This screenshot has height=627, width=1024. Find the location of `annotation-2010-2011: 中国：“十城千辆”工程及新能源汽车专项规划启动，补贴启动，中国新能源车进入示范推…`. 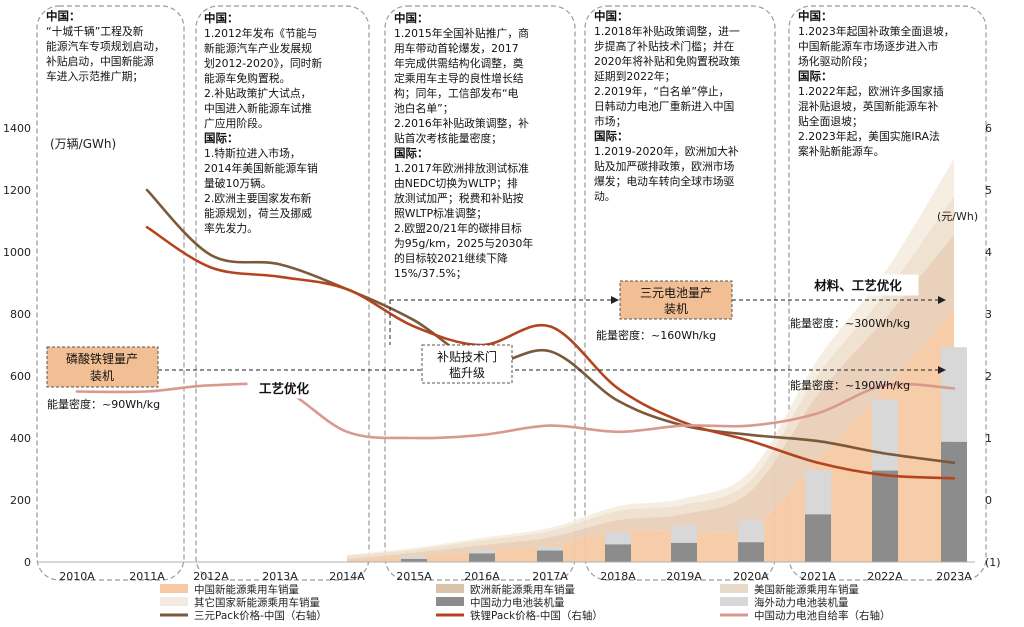

annotation-2010-2011: 中国：“十城千辆”工程及新能源汽车专项规划启动，补贴启动，中国新能源车进入示范推… is located at coordinates (105, 46).